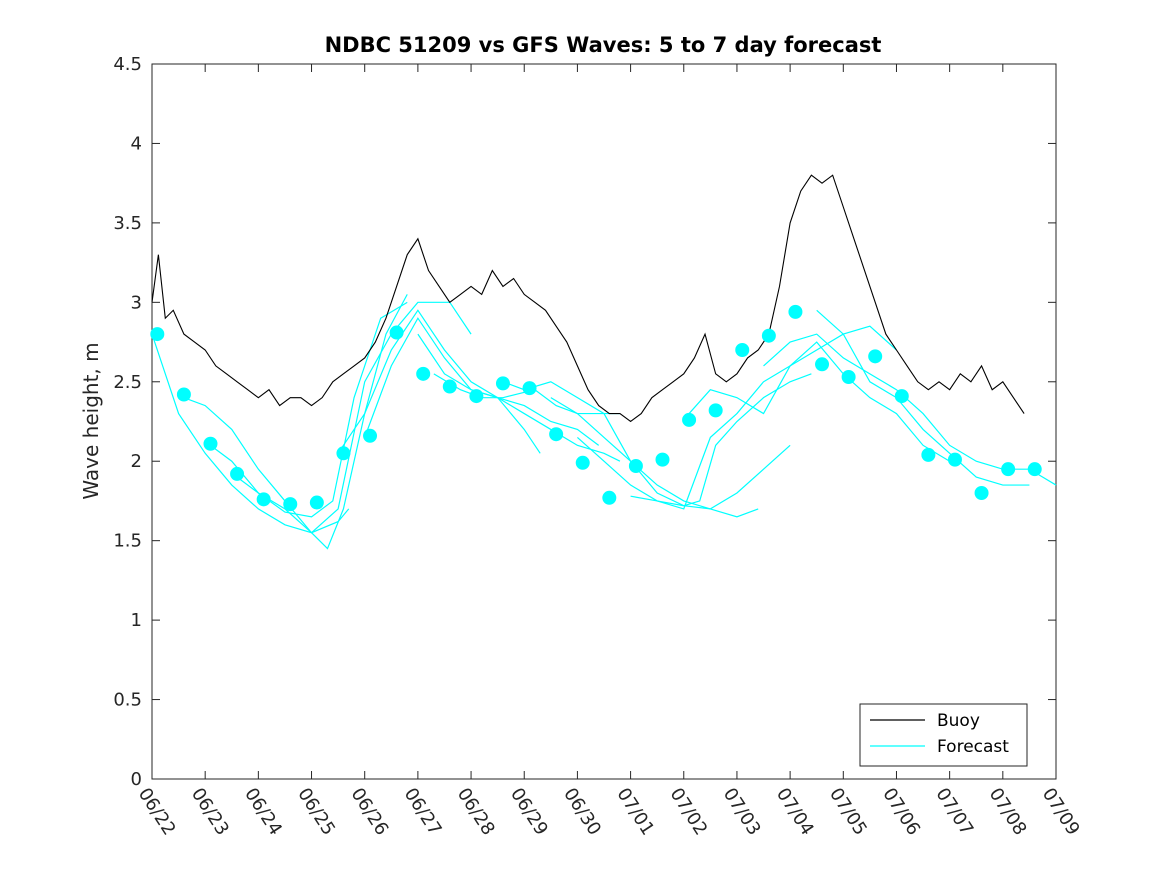 The width and height of the screenshot is (1167, 875). I want to click on x-tick-label: 06/30, so click(582, 811).